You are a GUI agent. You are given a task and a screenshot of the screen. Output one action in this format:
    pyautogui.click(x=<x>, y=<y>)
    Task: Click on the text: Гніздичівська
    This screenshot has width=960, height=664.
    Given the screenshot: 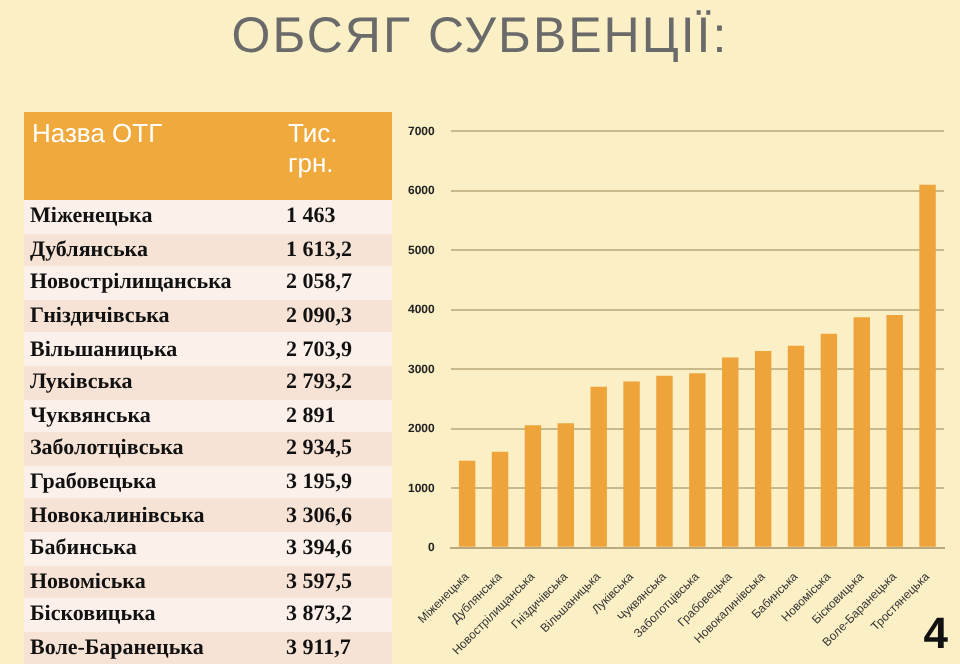 What is the action you would take?
    pyautogui.click(x=152, y=316)
    